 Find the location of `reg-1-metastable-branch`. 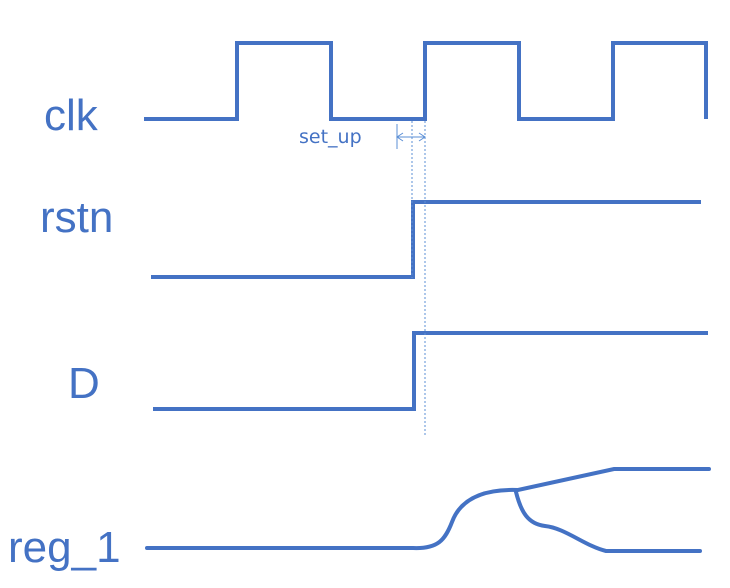

reg-1-metastable-branch is located at coordinates (608, 521).